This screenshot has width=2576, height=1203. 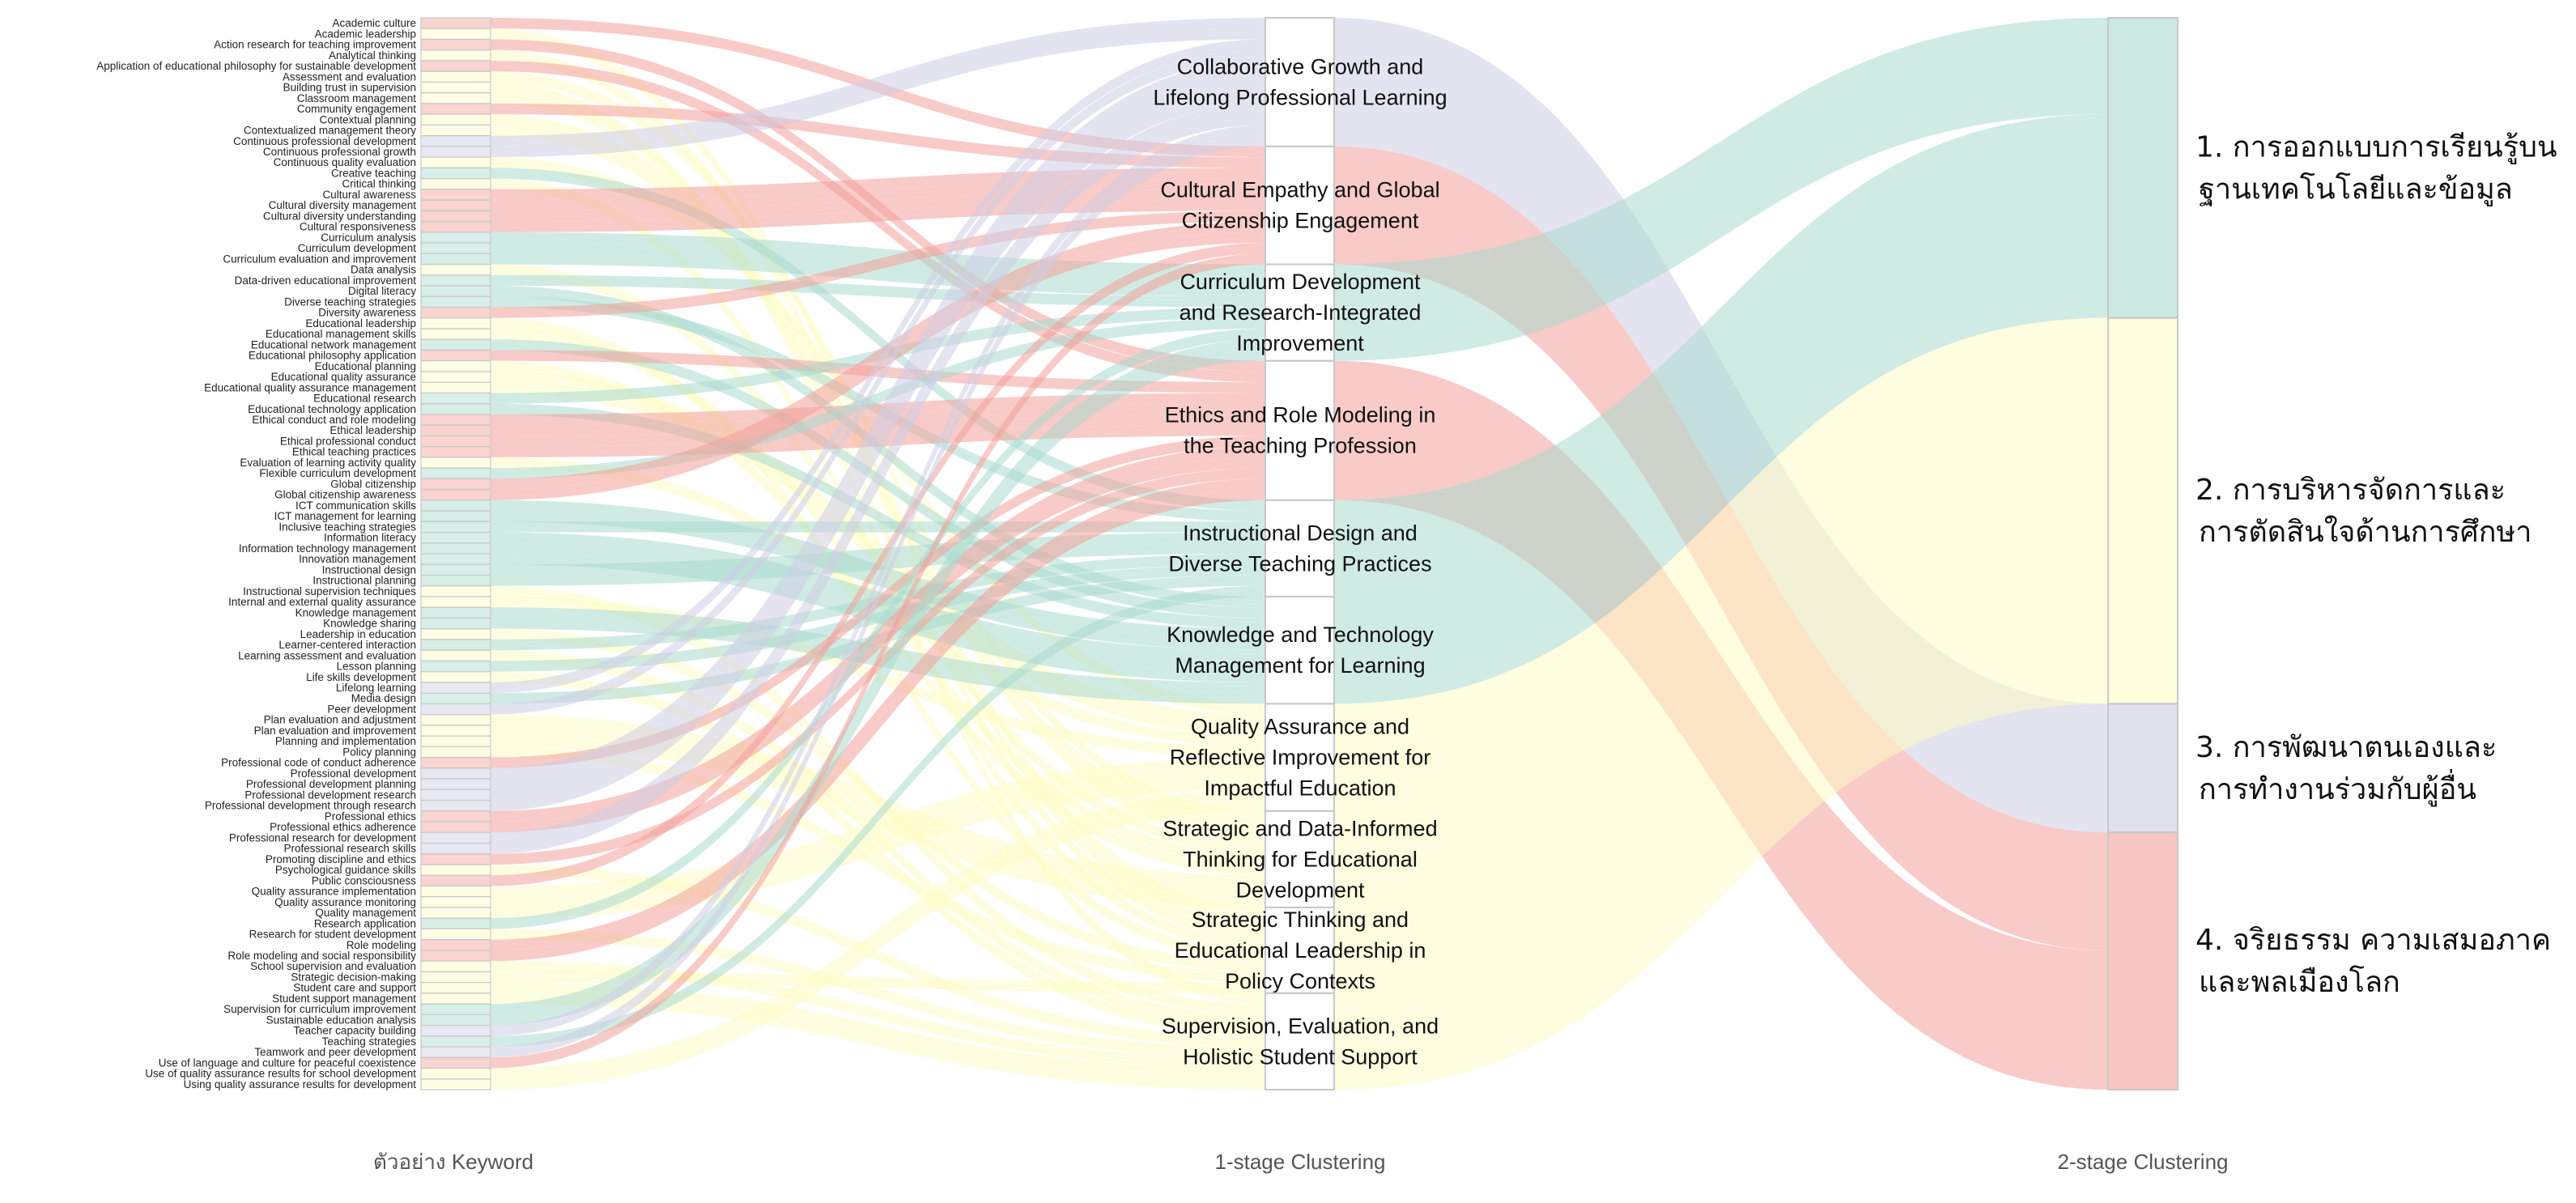 What do you see at coordinates (345, 516) in the screenshot?
I see `keyword-label: ICT management for learning` at bounding box center [345, 516].